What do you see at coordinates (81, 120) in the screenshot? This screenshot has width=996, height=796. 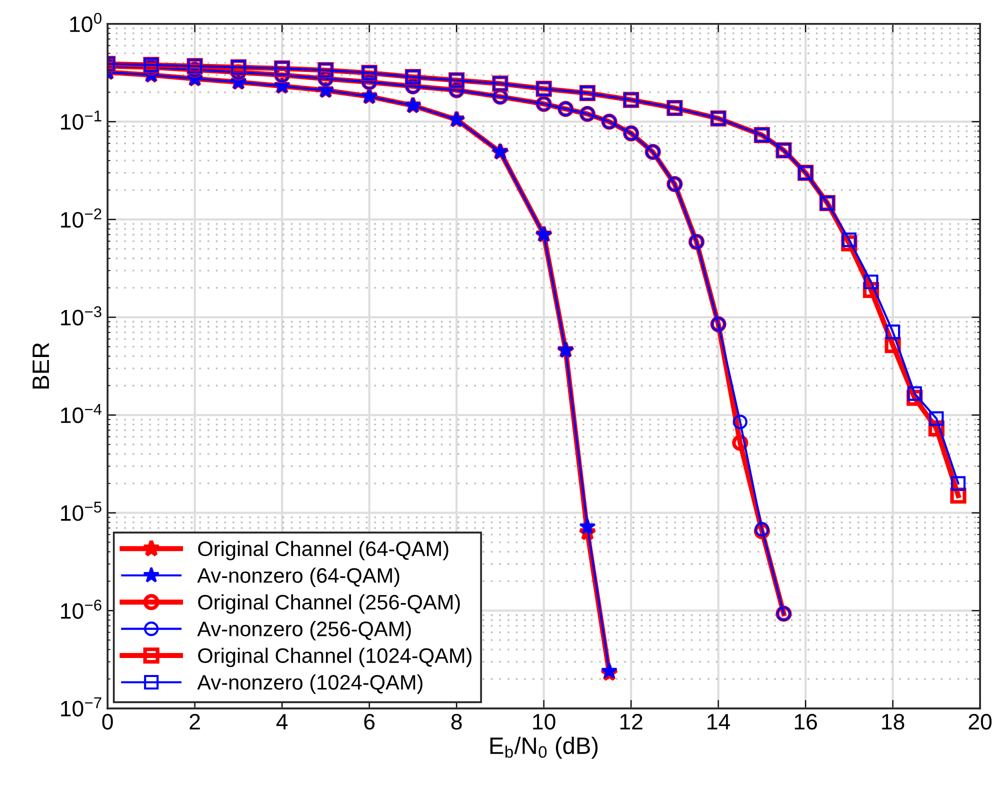 I see `y-tick-label: 10$^{−1}$` at bounding box center [81, 120].